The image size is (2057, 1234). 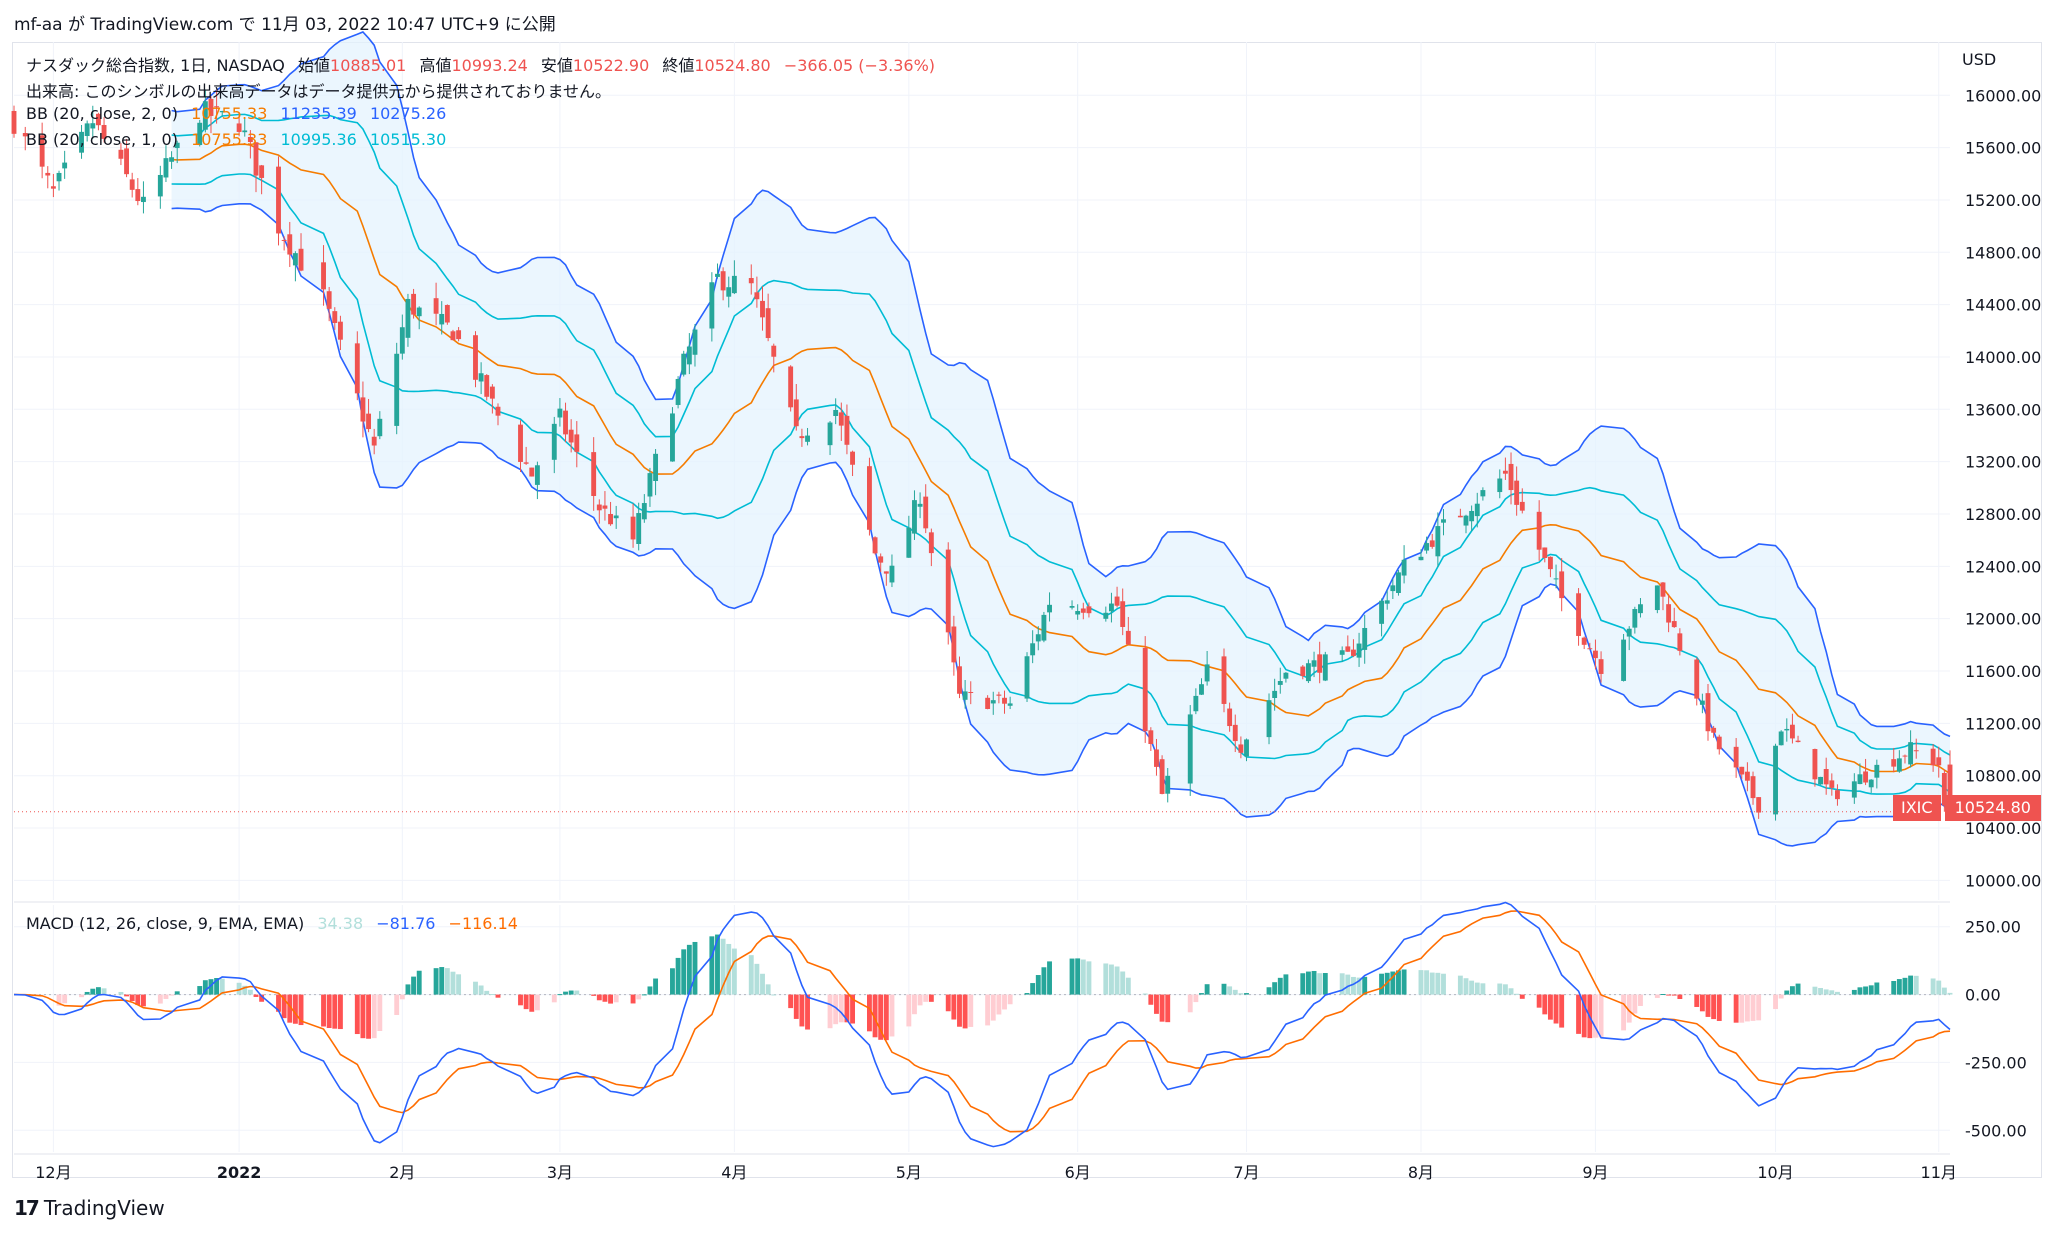 What do you see at coordinates (89, 1208) in the screenshot?
I see `tradingview-brand: 17 TradingView` at bounding box center [89, 1208].